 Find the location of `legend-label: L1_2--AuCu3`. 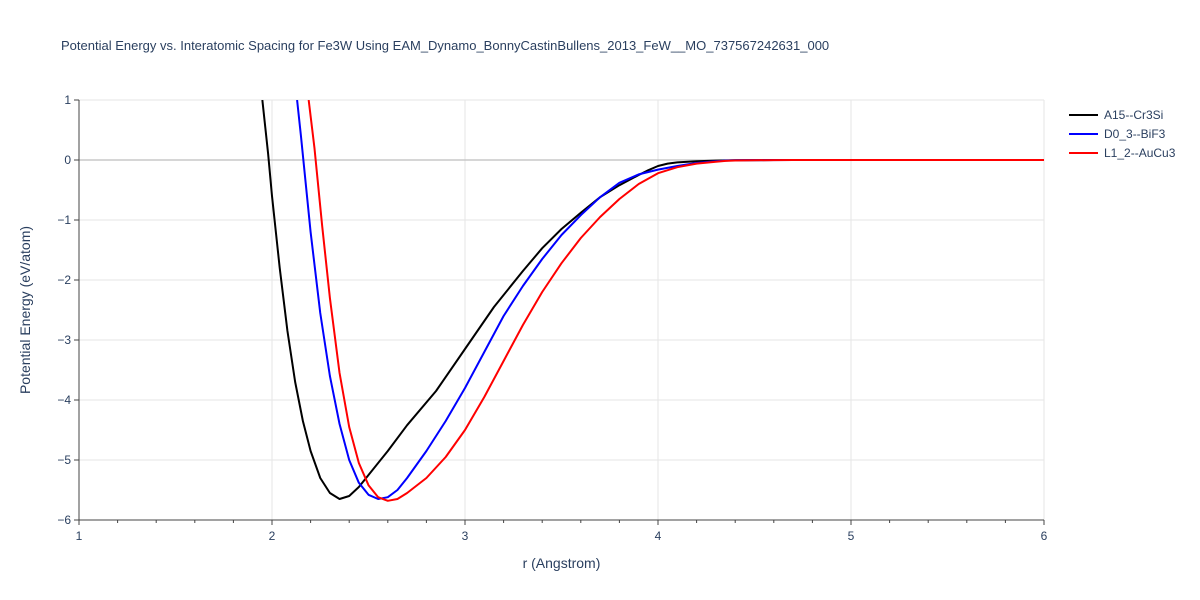

legend-label: L1_2--AuCu3 is located at coordinates (1140, 153).